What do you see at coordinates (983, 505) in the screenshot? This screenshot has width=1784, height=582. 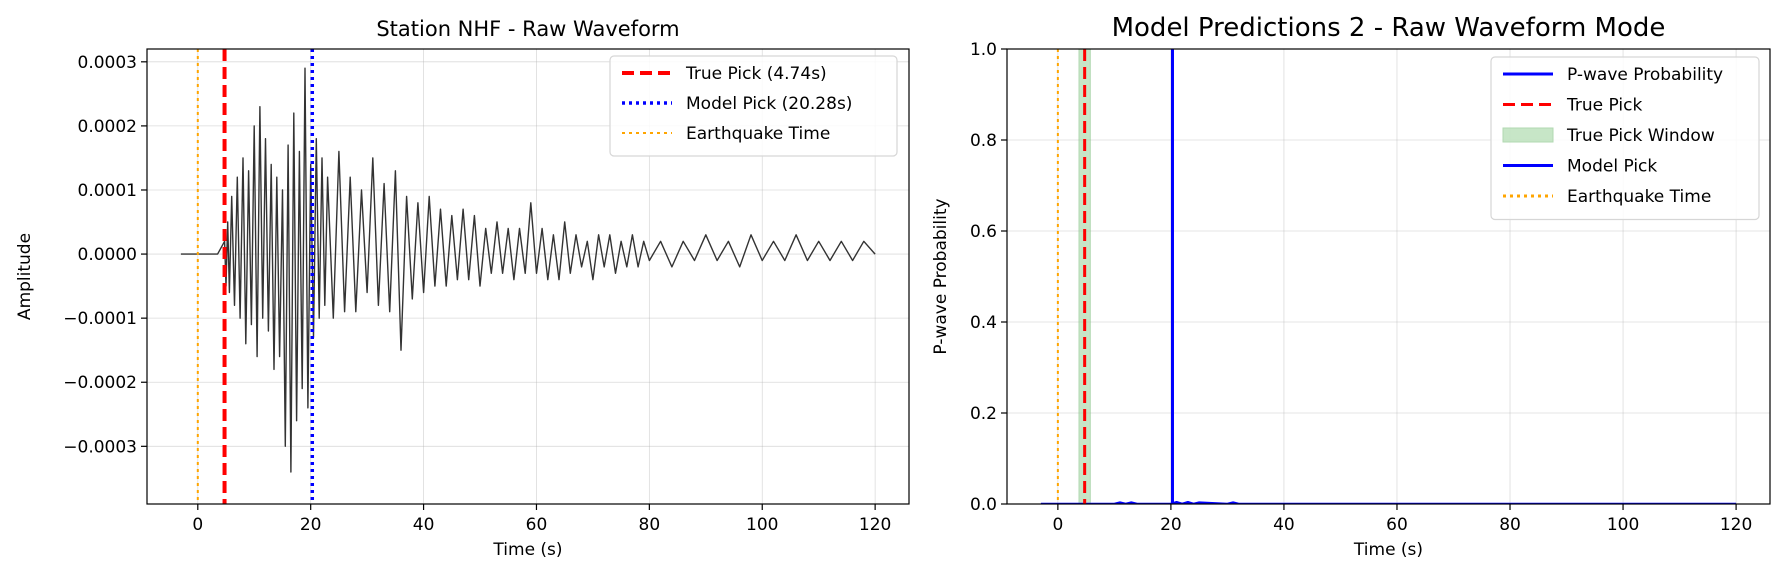 I see `y-tick-label: 0.0` at bounding box center [983, 505].